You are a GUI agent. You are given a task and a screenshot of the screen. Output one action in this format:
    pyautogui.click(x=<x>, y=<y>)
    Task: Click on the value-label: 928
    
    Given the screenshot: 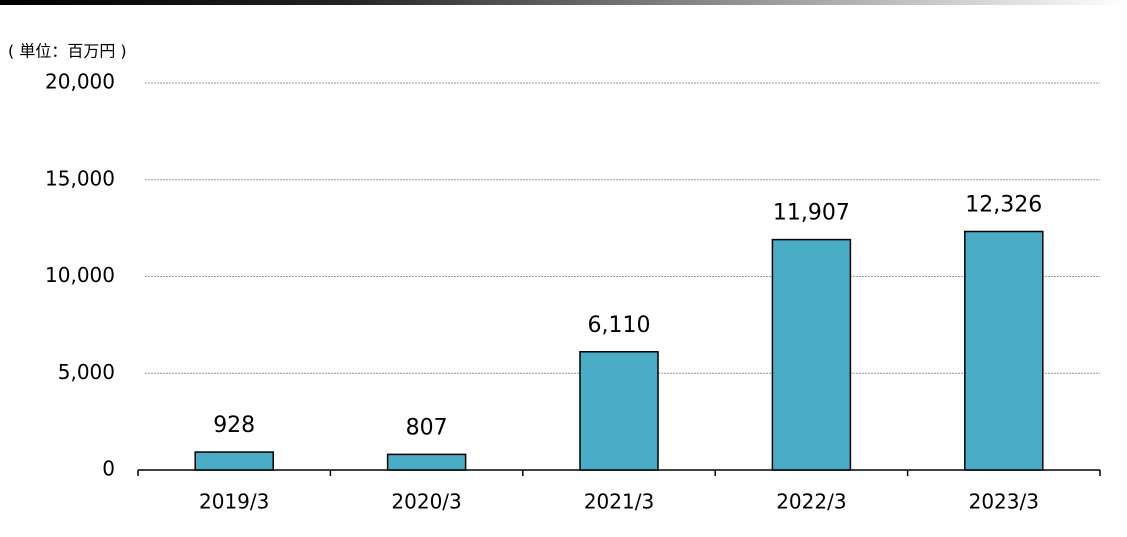 What is the action you would take?
    pyautogui.click(x=234, y=425)
    